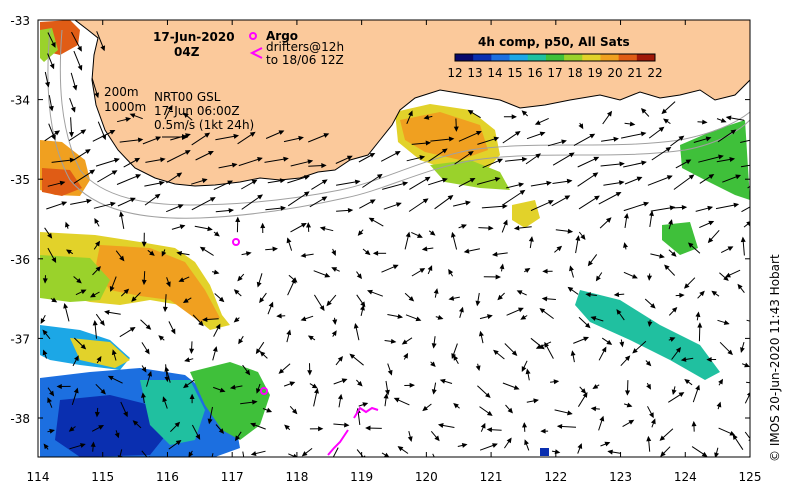  Describe the element at coordinates (175, 137) in the screenshot. I see `velocity-scale-arrow` at that location.